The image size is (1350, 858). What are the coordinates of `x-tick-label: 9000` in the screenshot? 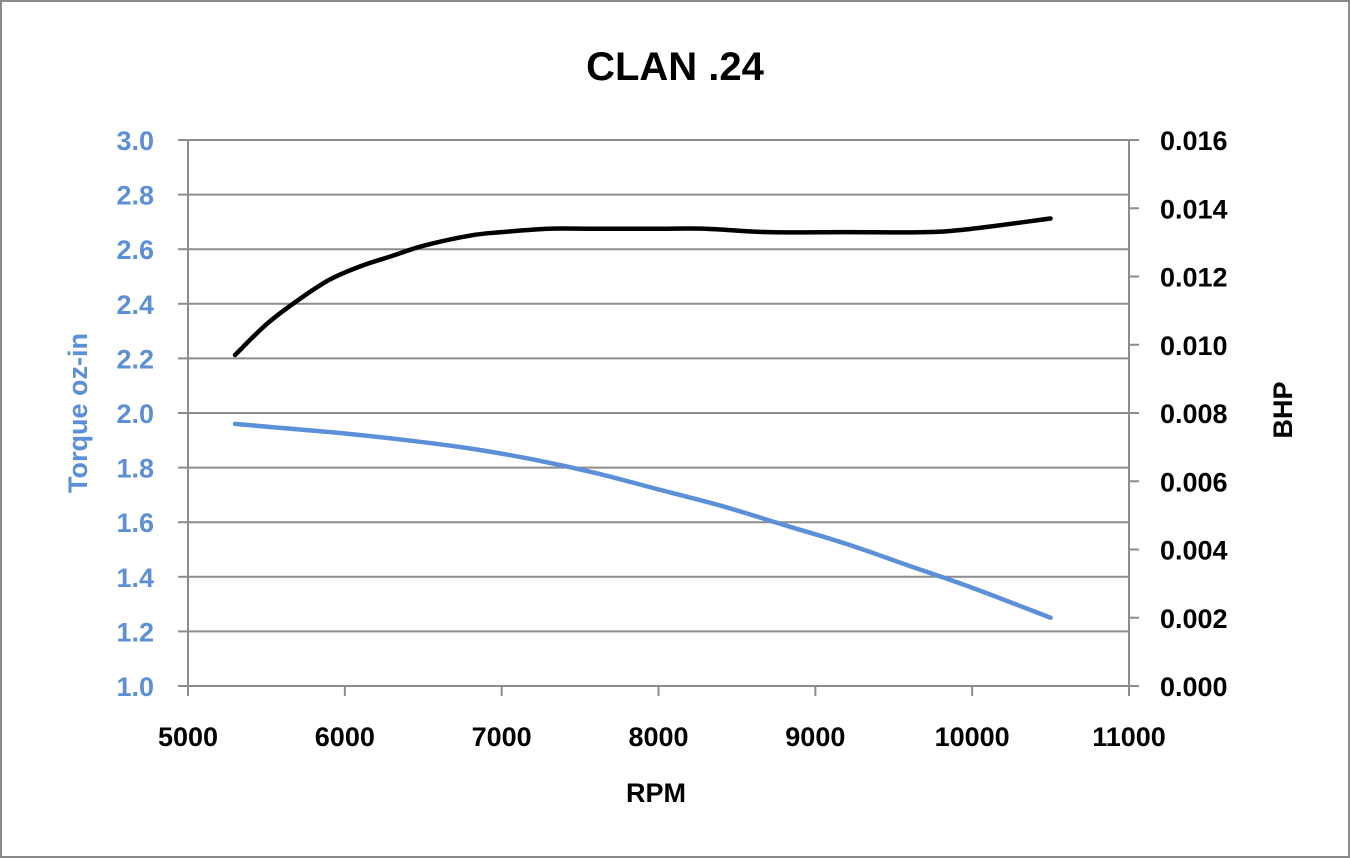 It's located at (815, 737).